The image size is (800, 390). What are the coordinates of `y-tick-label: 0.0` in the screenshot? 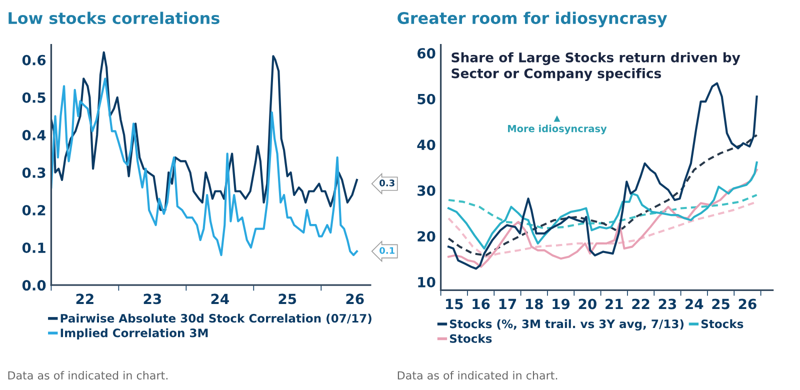 It's located at (34, 285).